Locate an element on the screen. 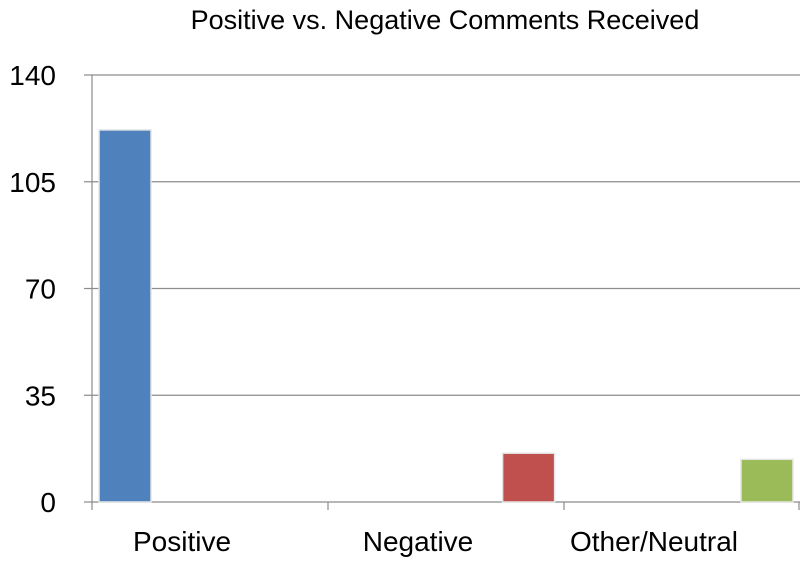  y-tick-label: 105 is located at coordinates (32, 182).